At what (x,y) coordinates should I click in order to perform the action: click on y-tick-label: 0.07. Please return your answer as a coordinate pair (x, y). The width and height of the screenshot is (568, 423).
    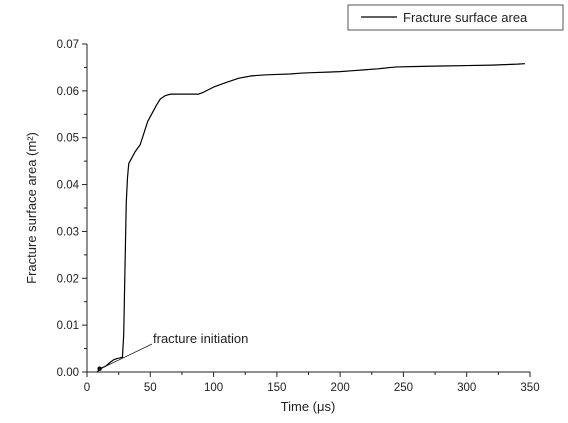
    Looking at the image, I should click on (68, 45).